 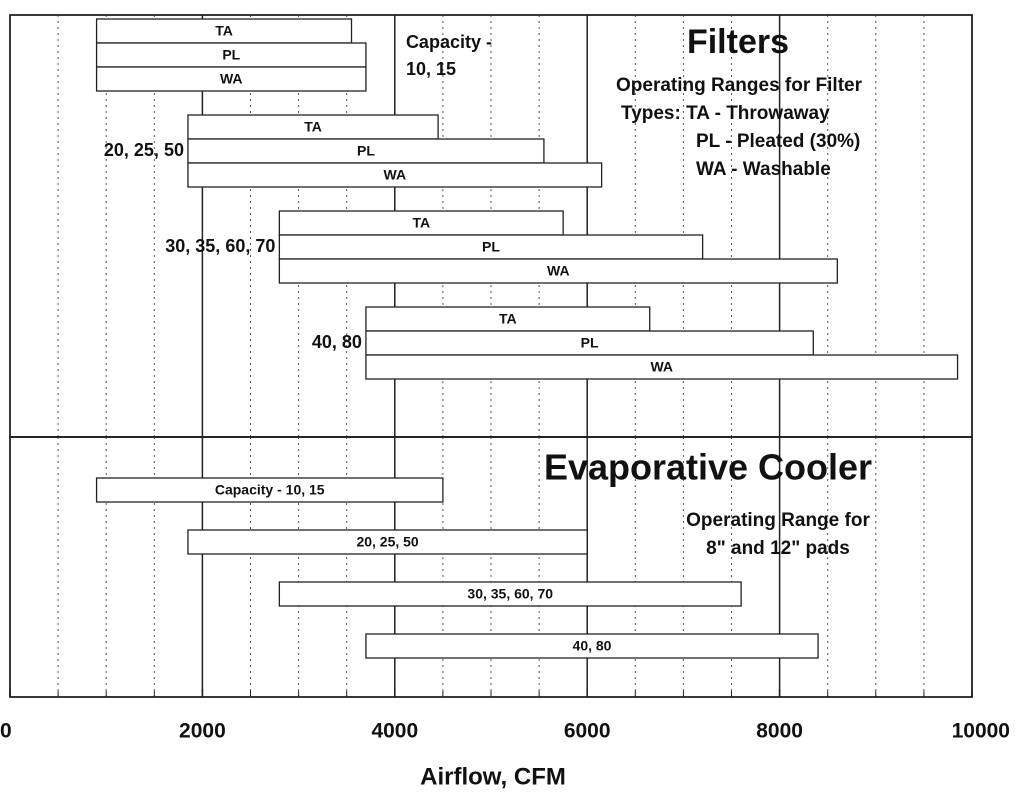 I want to click on note: PL - Pleated (30%), so click(x=778, y=141).